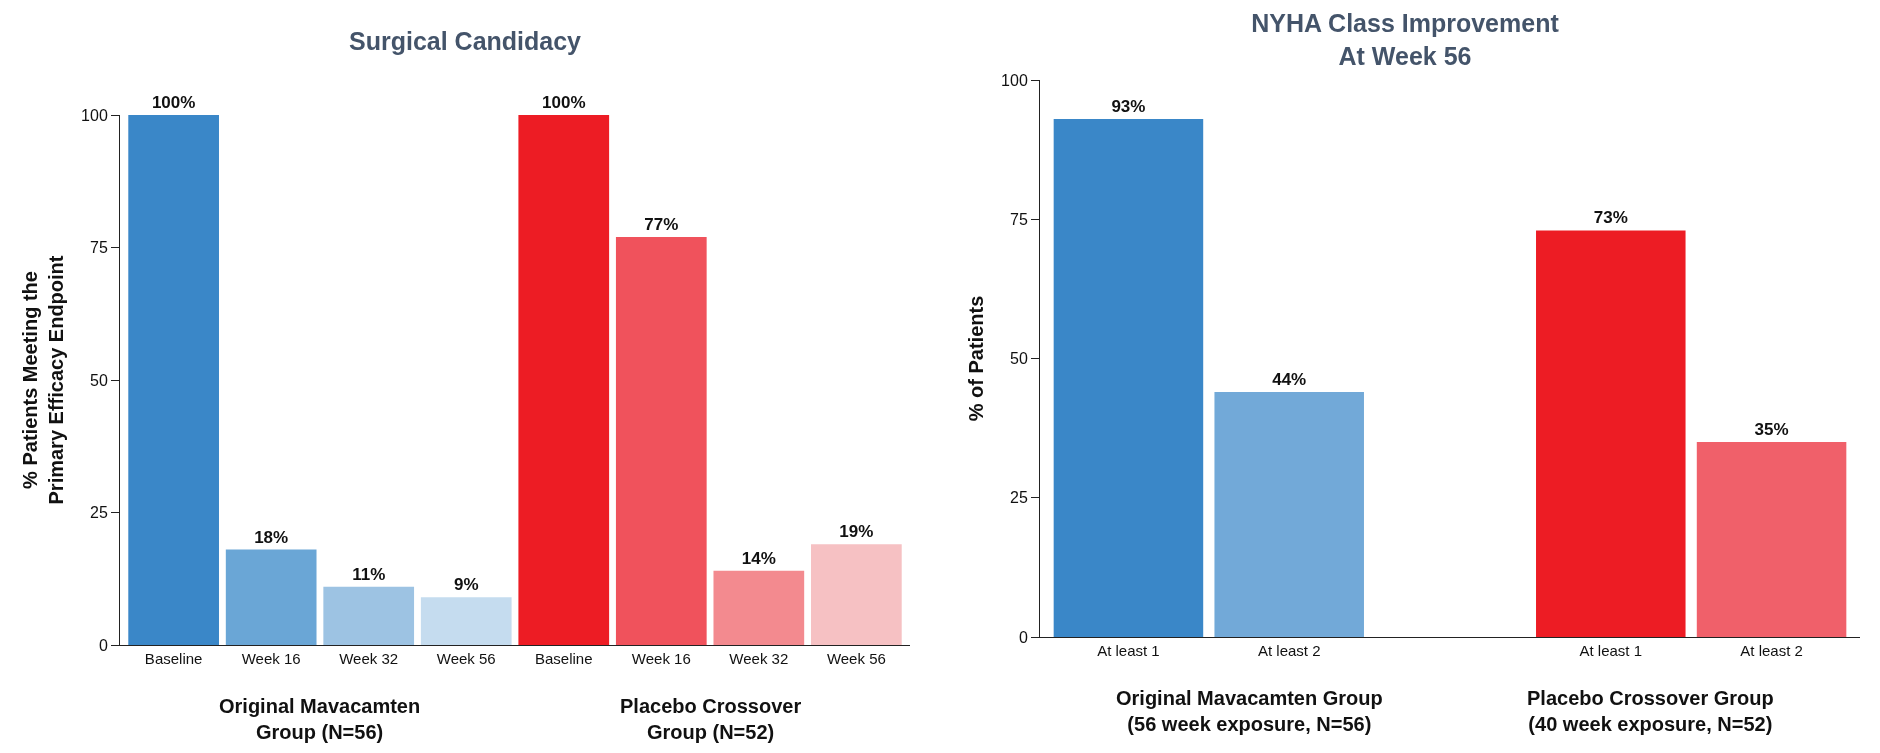  I want to click on y-axis-title: % of Patients, so click(975, 358).